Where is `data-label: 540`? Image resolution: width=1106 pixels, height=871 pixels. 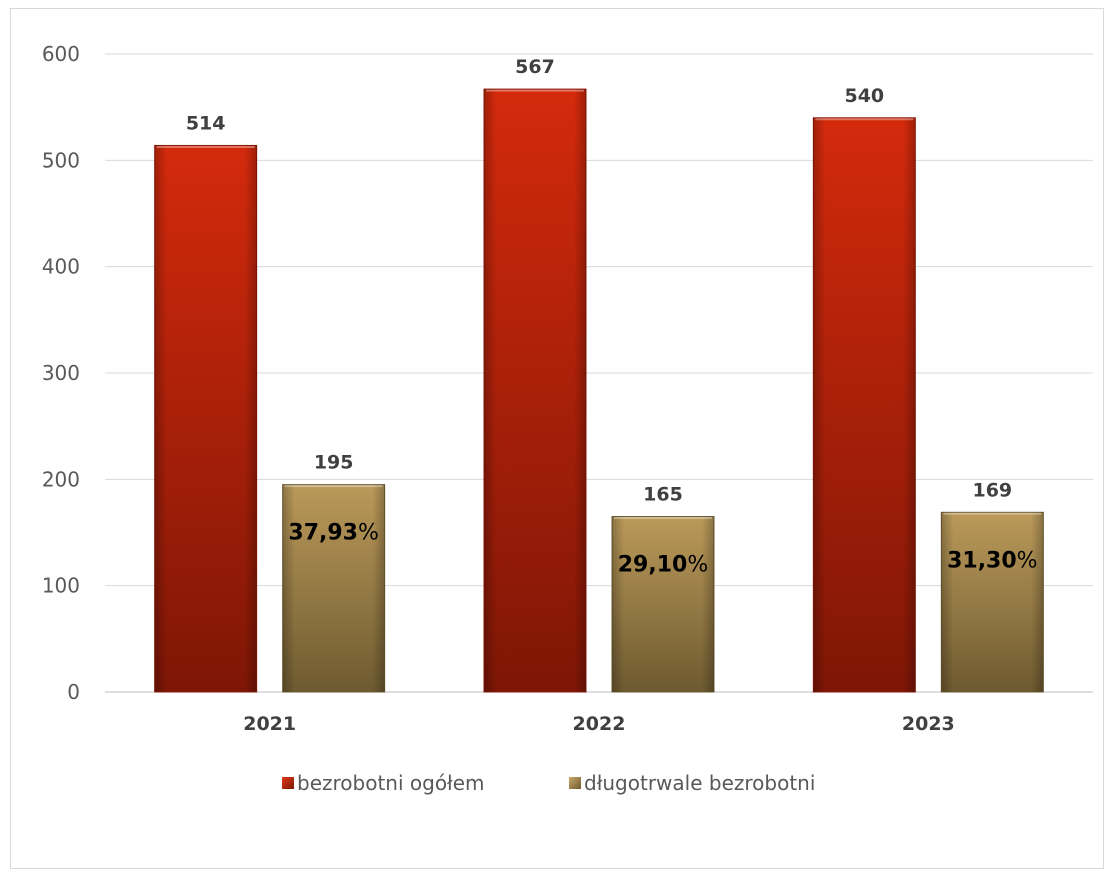 data-label: 540 is located at coordinates (864, 96).